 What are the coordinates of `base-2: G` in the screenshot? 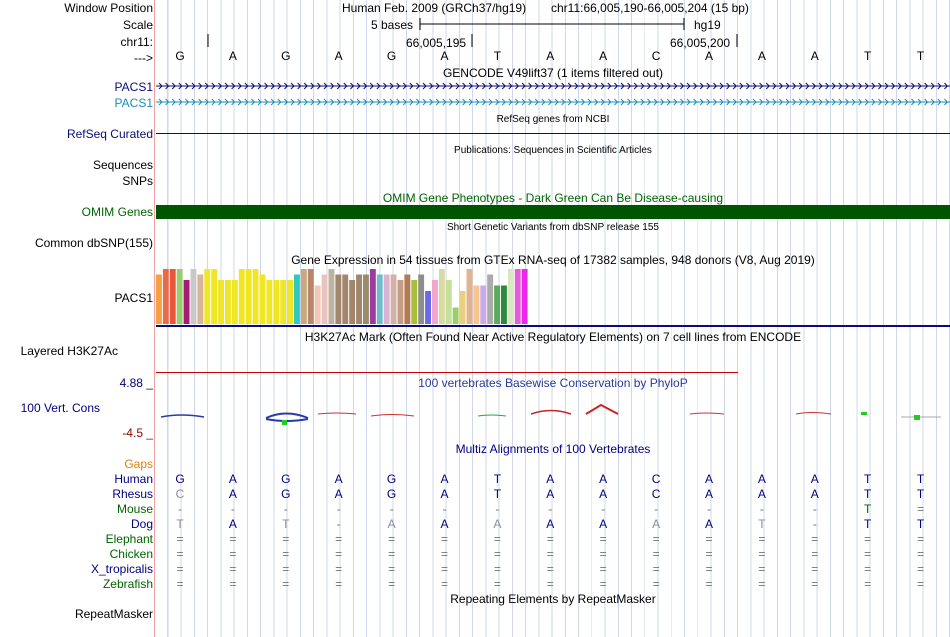 It's located at (286, 56).